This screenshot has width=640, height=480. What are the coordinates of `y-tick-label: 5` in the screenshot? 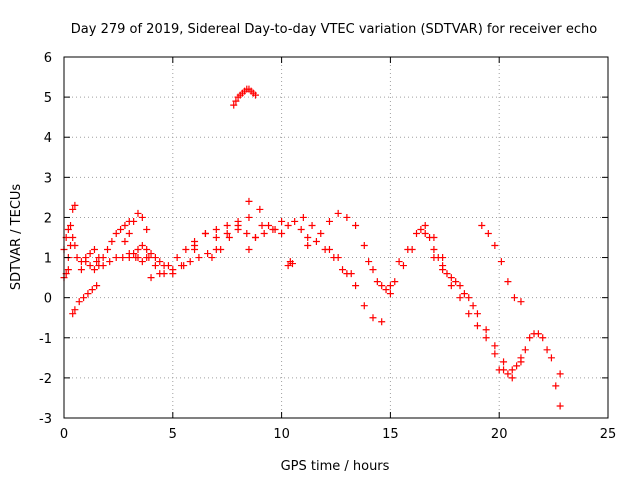 It's located at (48, 98).